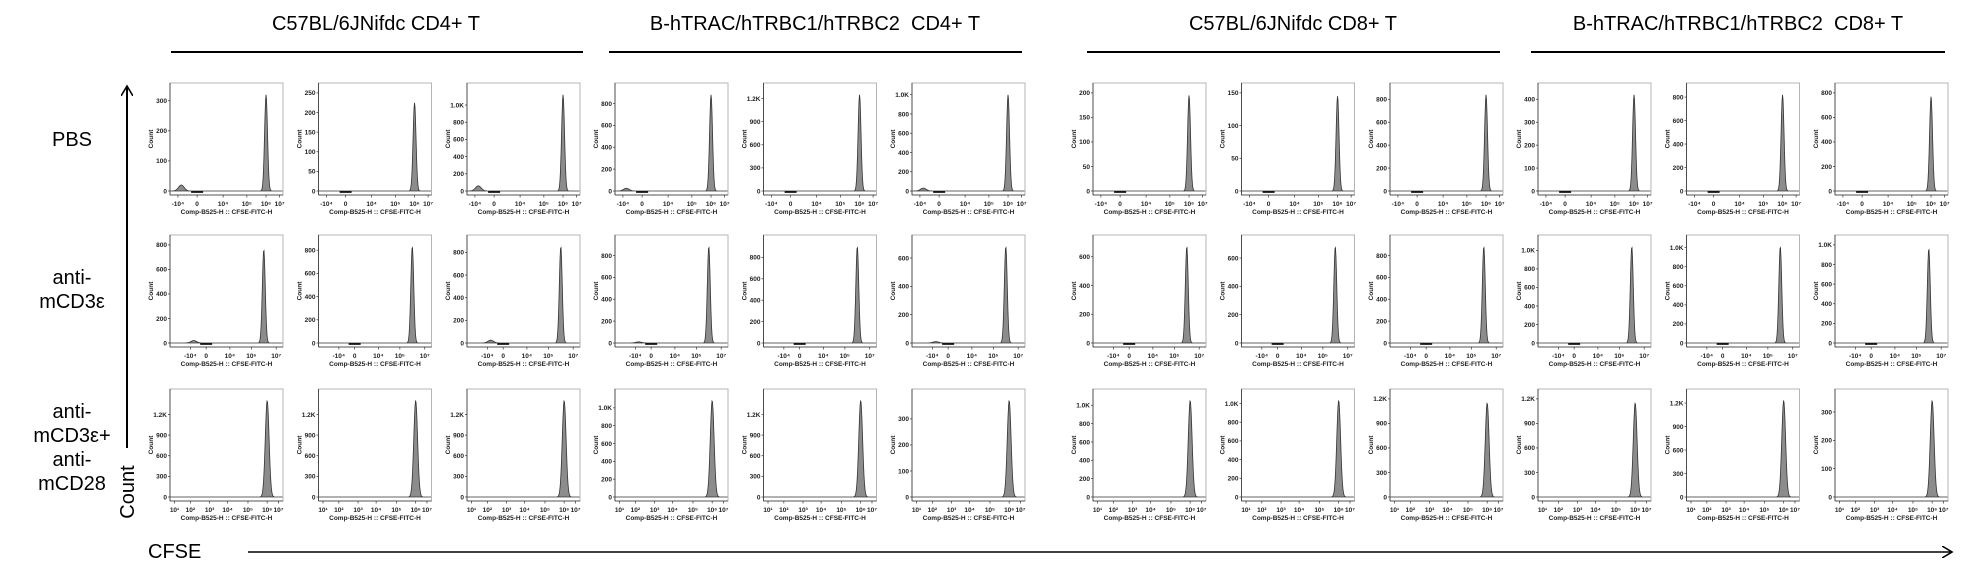 Image resolution: width=1963 pixels, height=584 pixels. I want to click on svg-text: mCD3ε+, so click(71, 436).